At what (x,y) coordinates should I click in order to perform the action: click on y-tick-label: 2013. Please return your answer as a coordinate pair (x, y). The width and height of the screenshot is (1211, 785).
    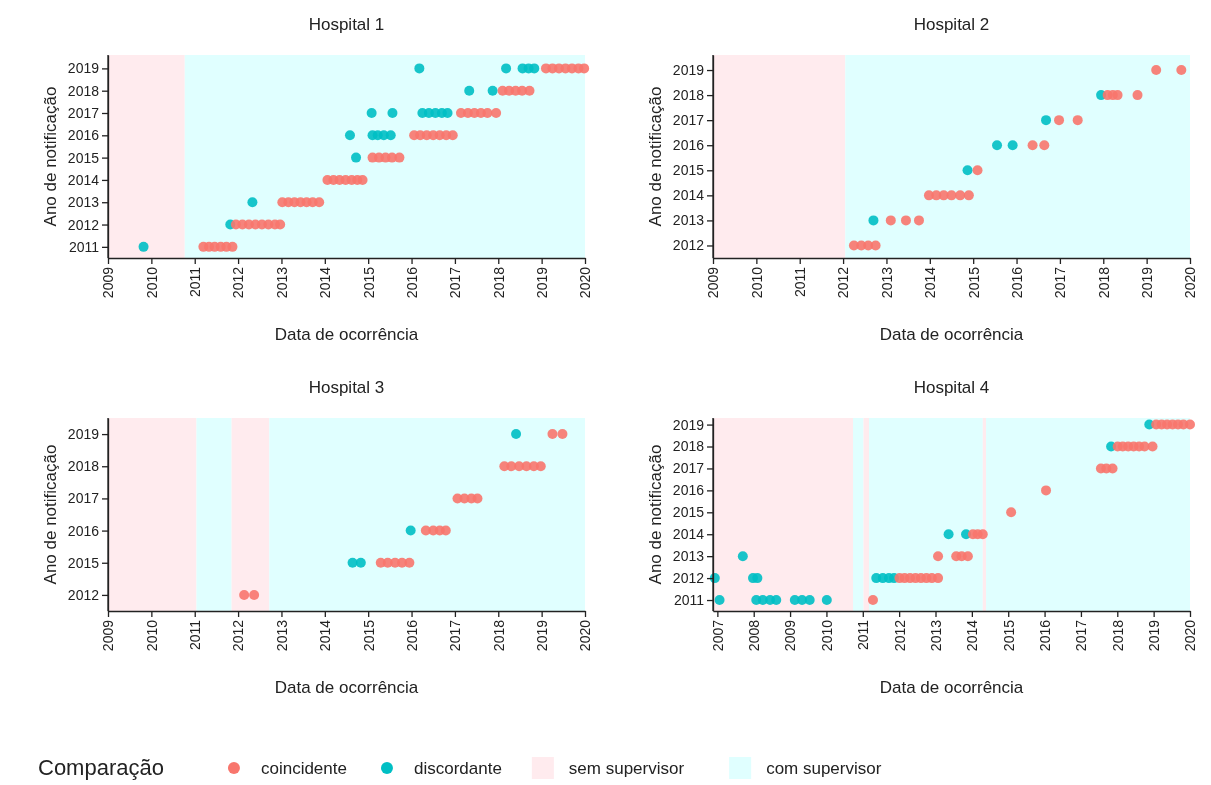
    Looking at the image, I should click on (83, 202).